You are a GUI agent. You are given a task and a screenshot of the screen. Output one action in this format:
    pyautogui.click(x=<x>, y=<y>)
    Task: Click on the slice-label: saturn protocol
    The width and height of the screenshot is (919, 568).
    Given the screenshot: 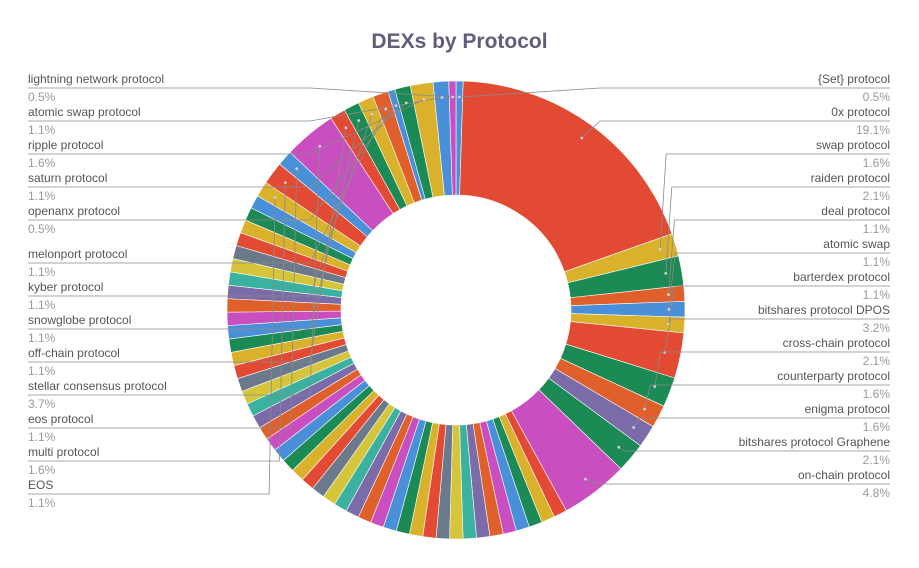 What is the action you would take?
    pyautogui.click(x=67, y=178)
    